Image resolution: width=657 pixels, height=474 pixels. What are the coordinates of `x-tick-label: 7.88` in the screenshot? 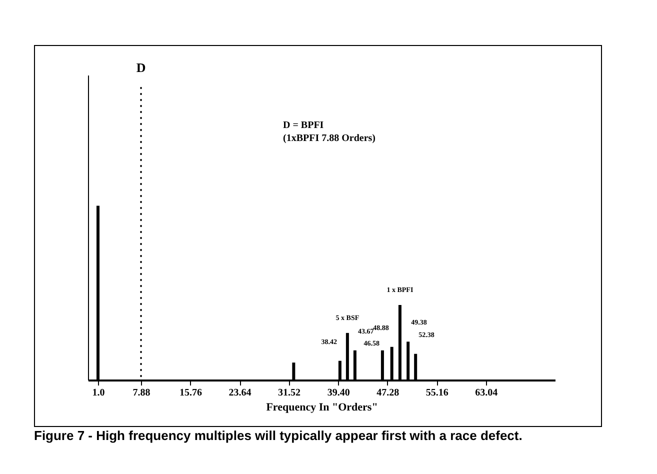 It's located at (141, 393).